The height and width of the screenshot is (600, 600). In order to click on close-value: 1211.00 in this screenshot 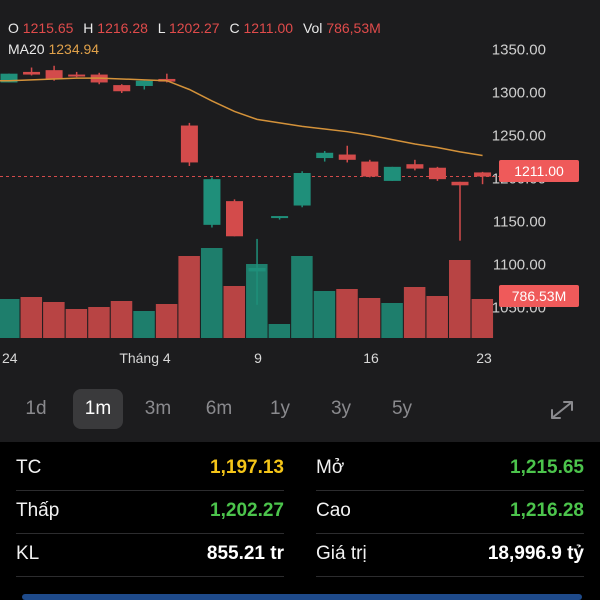, I will do `click(268, 28)`.